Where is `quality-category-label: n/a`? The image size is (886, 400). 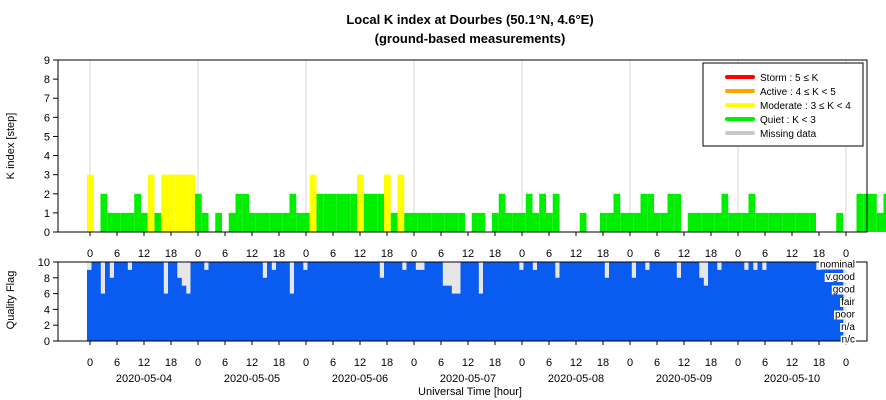 quality-category-label: n/a is located at coordinates (848, 327).